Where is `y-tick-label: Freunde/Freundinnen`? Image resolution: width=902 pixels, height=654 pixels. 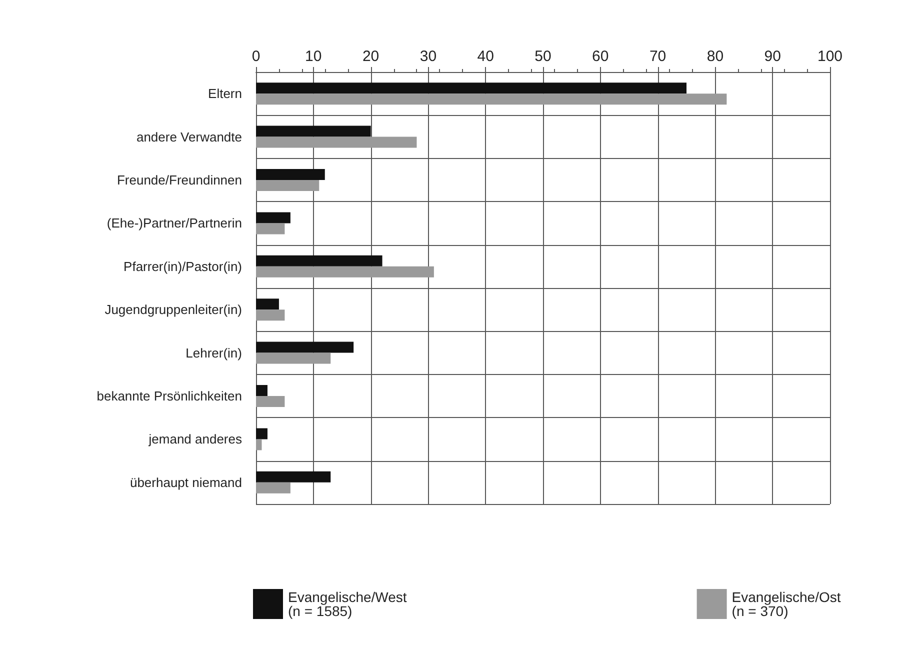
y-tick-label: Freunde/Freundinnen is located at coordinates (179, 180).